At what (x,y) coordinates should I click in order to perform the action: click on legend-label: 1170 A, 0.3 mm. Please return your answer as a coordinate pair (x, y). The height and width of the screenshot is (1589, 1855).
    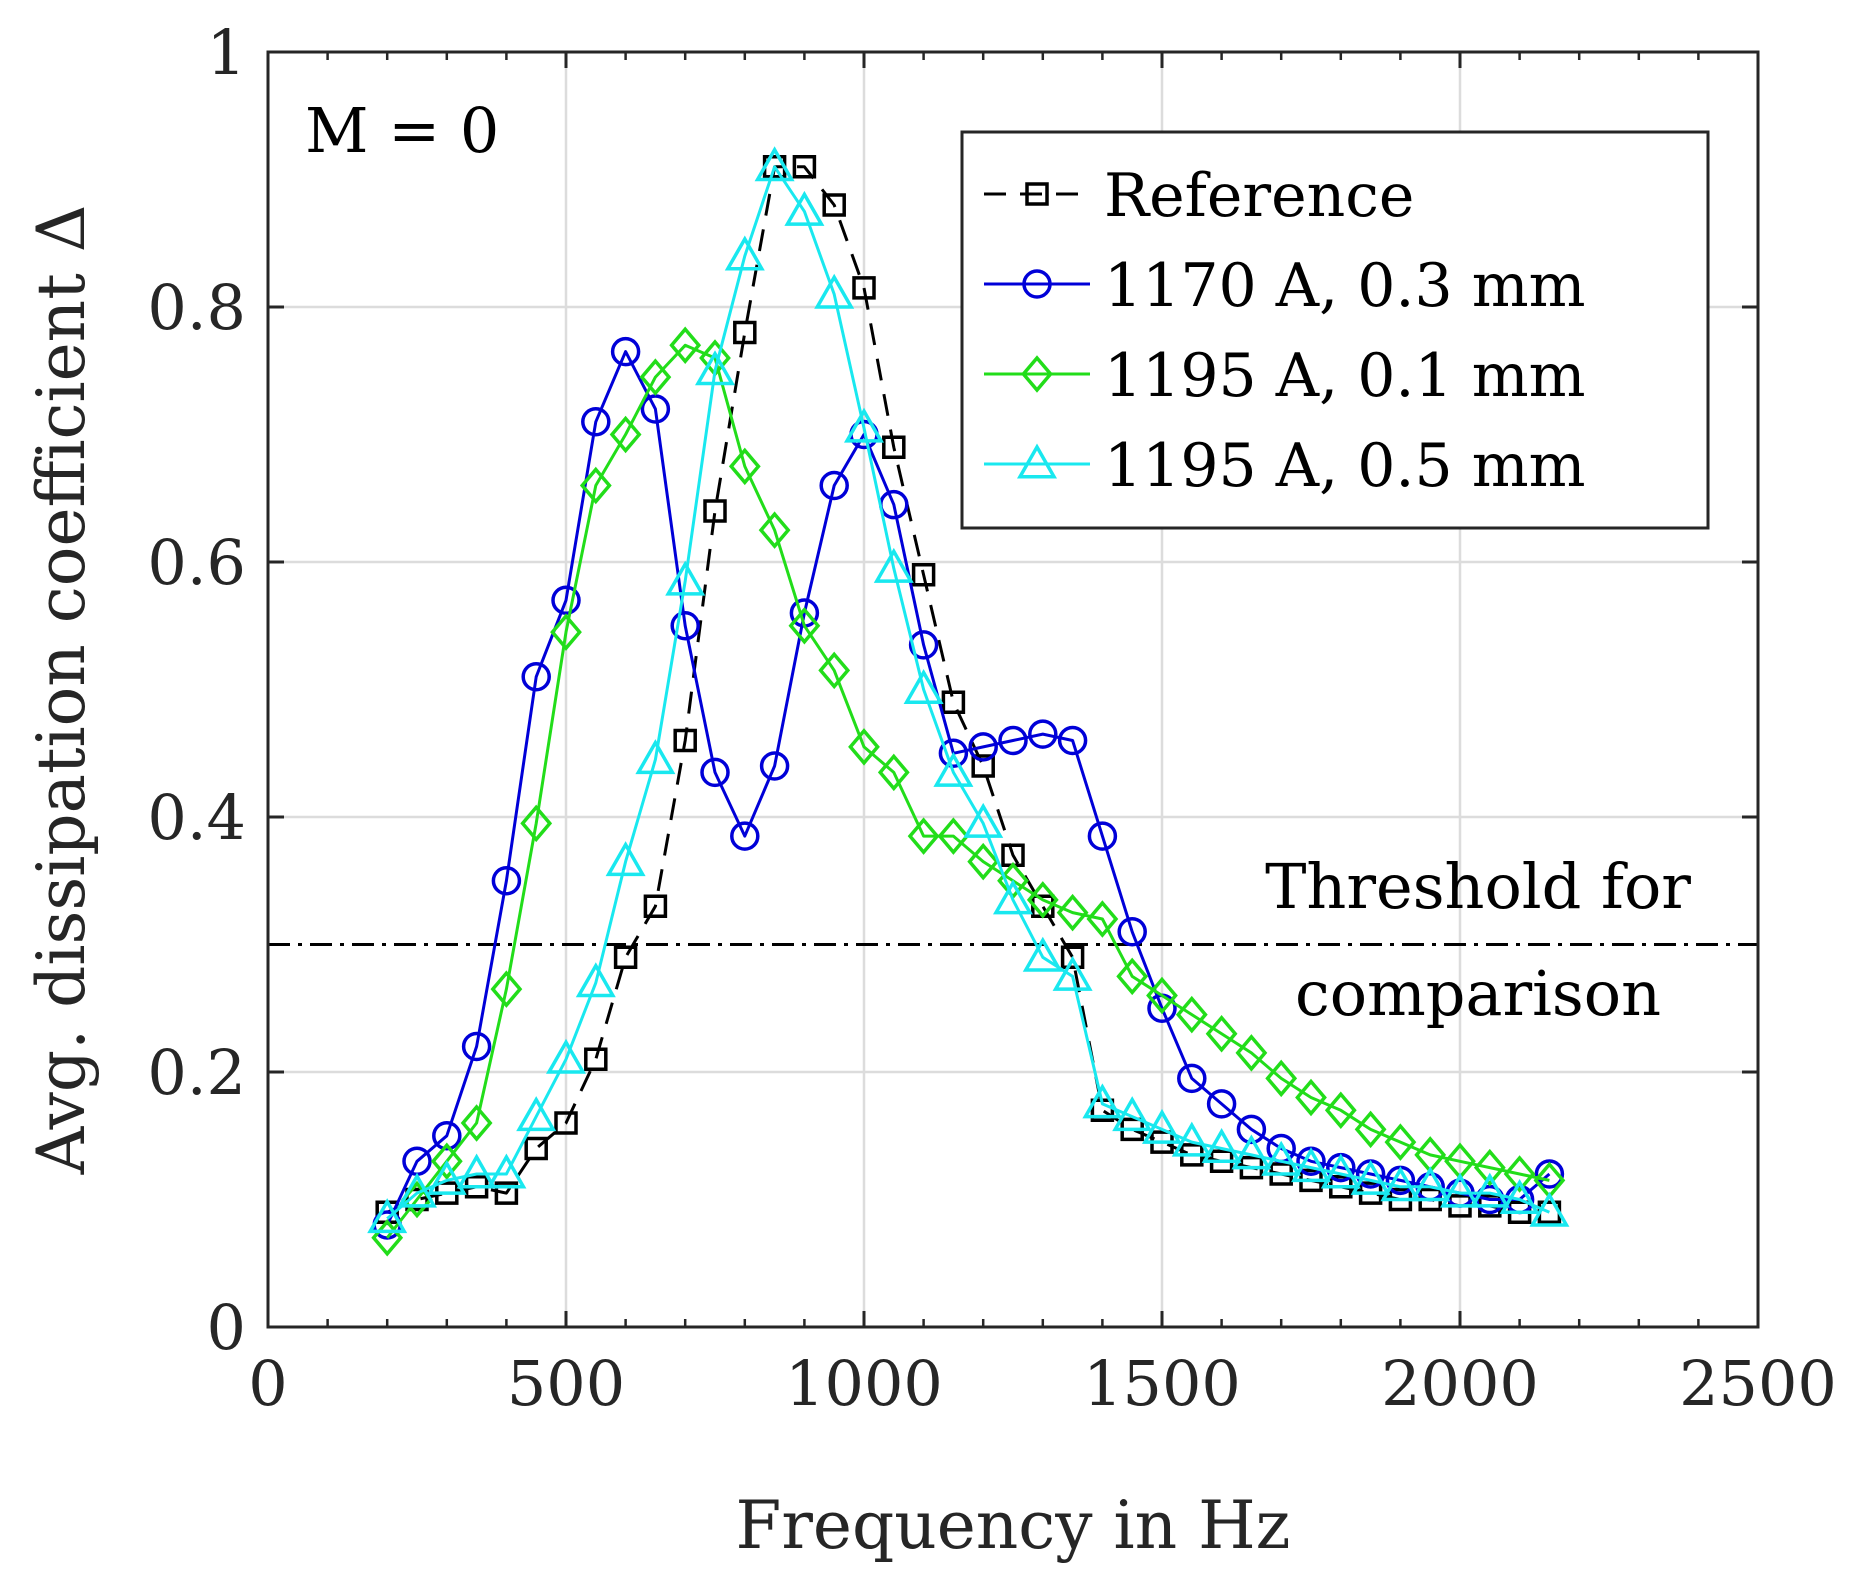
    Looking at the image, I should click on (1345, 286).